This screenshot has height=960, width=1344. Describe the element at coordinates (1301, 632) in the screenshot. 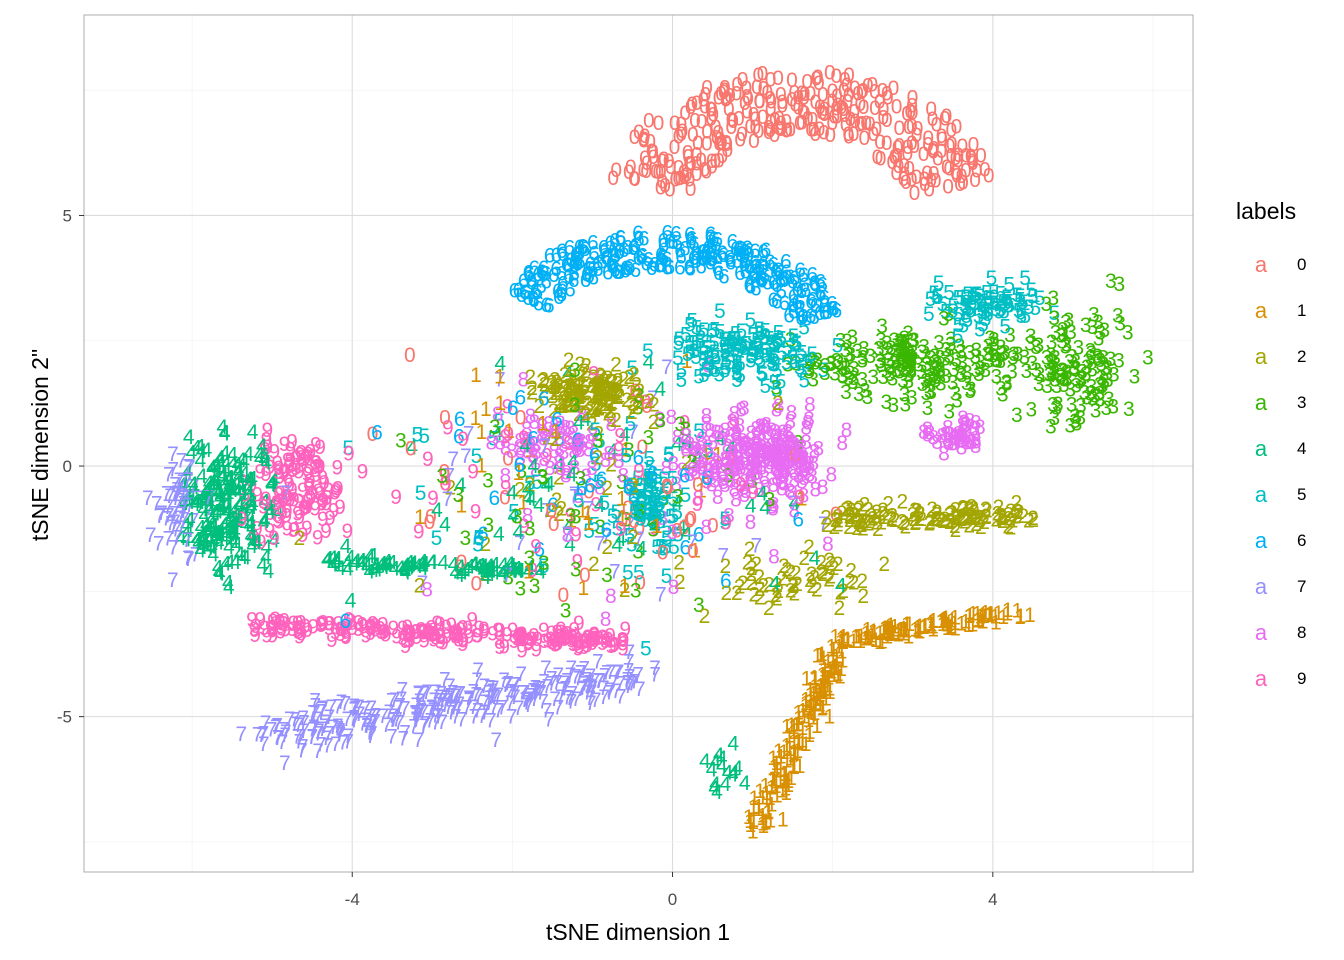

I see `legend-label-8: 8` at that location.